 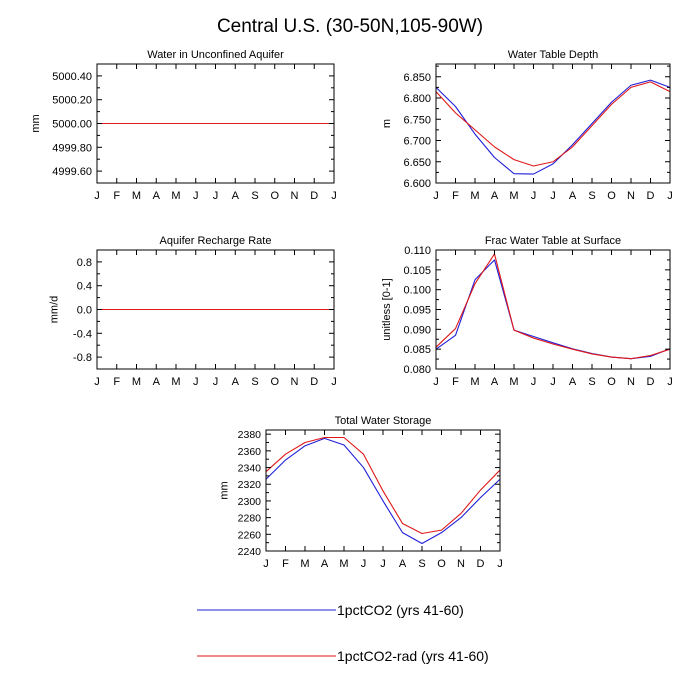 I want to click on y-tick-label: 0.100, so click(x=417, y=291).